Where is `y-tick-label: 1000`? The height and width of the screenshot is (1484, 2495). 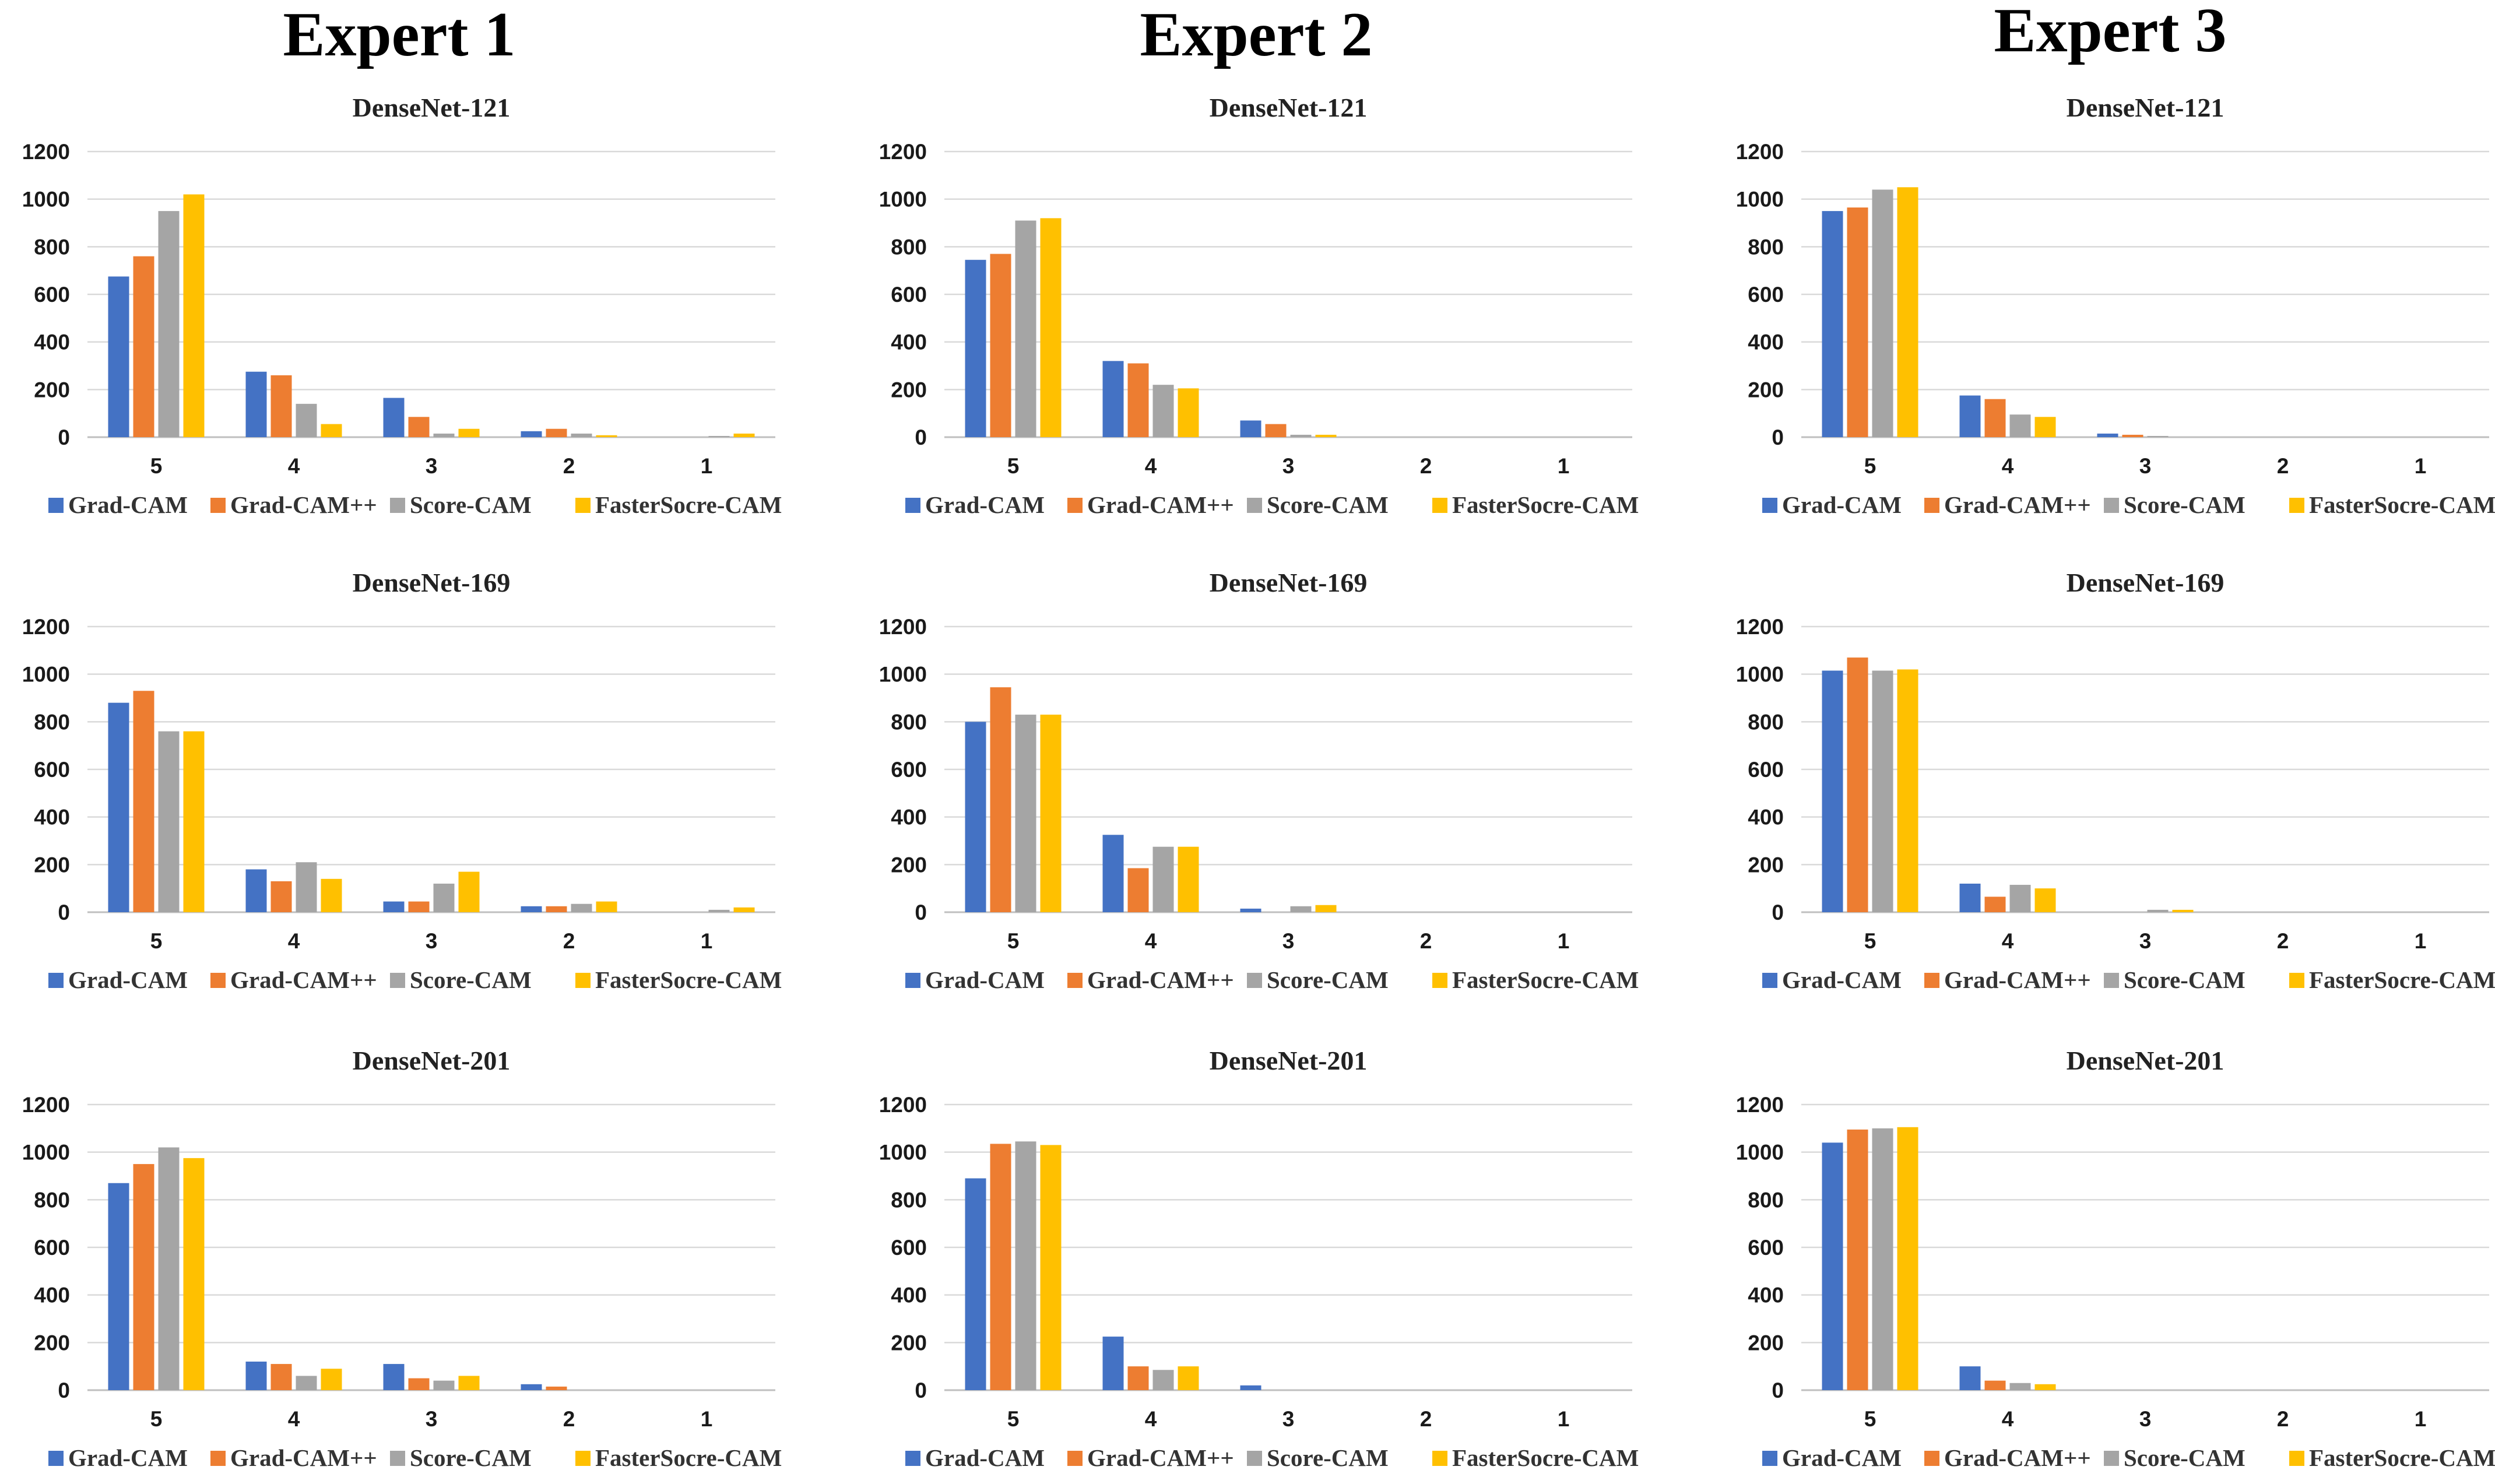
y-tick-label: 1000 is located at coordinates (46, 1153).